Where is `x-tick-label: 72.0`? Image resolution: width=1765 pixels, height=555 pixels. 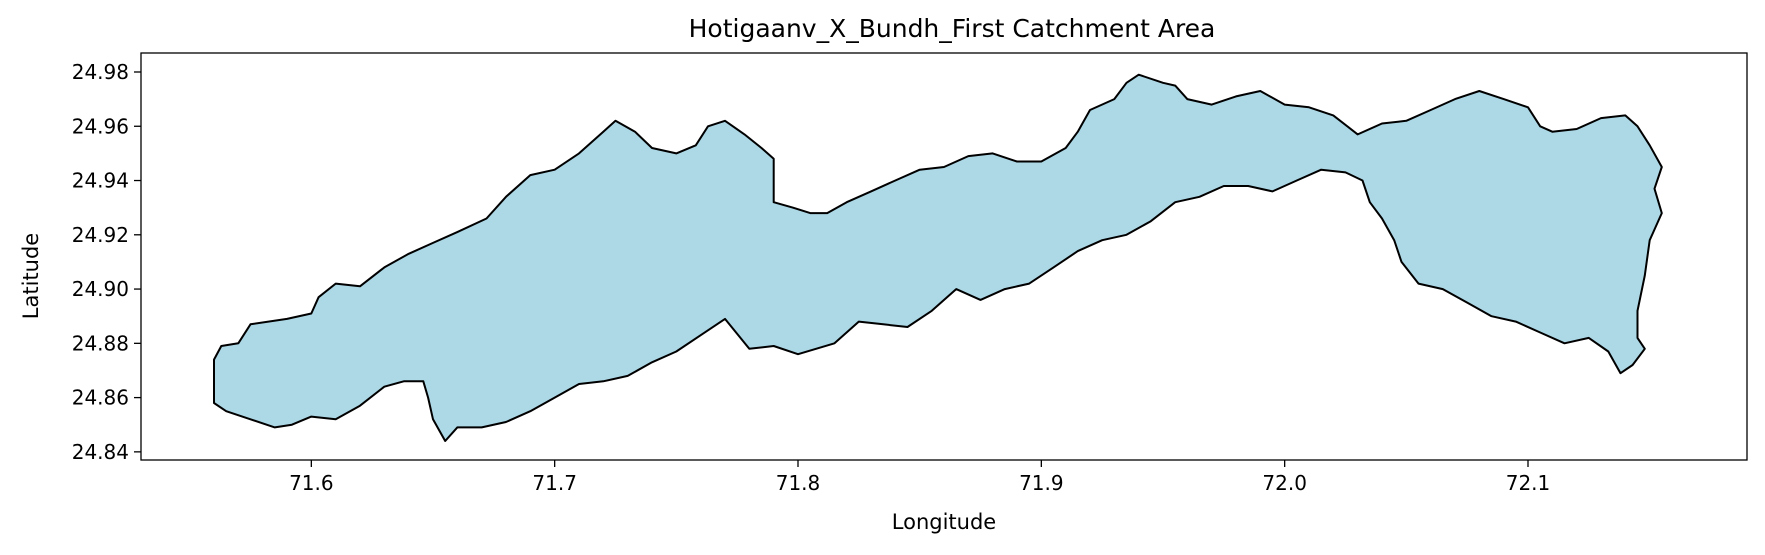
x-tick-label: 72.0 is located at coordinates (1284, 483).